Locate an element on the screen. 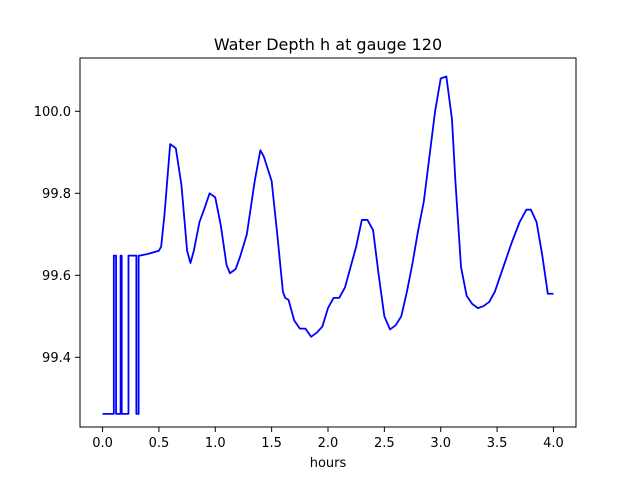 The height and width of the screenshot is (480, 640). x-tick-label: 2.0 is located at coordinates (328, 443).